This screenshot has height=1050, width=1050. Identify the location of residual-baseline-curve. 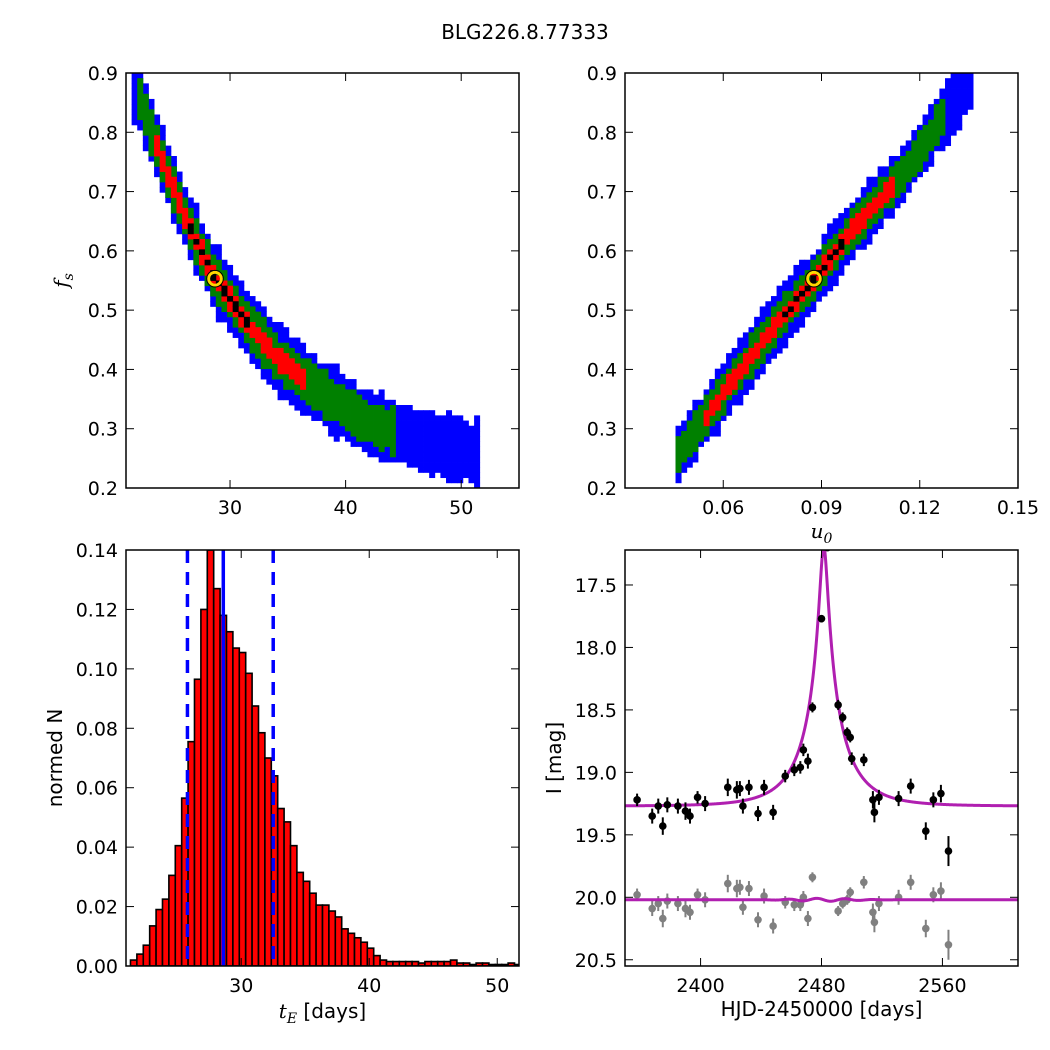
(821, 899).